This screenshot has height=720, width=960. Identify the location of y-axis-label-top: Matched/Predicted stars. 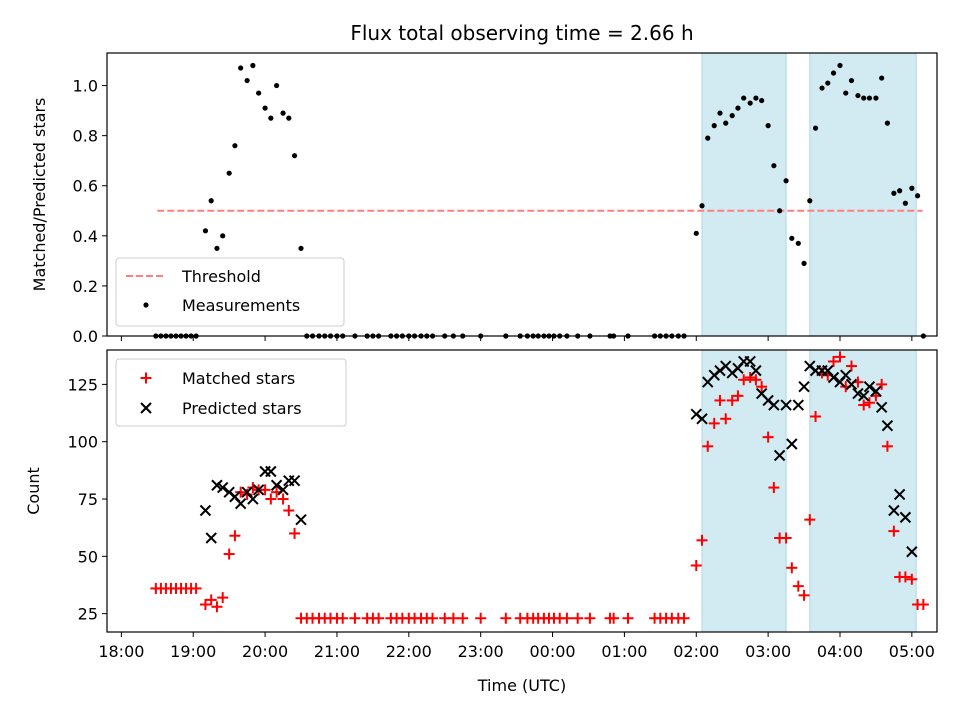
(39, 195).